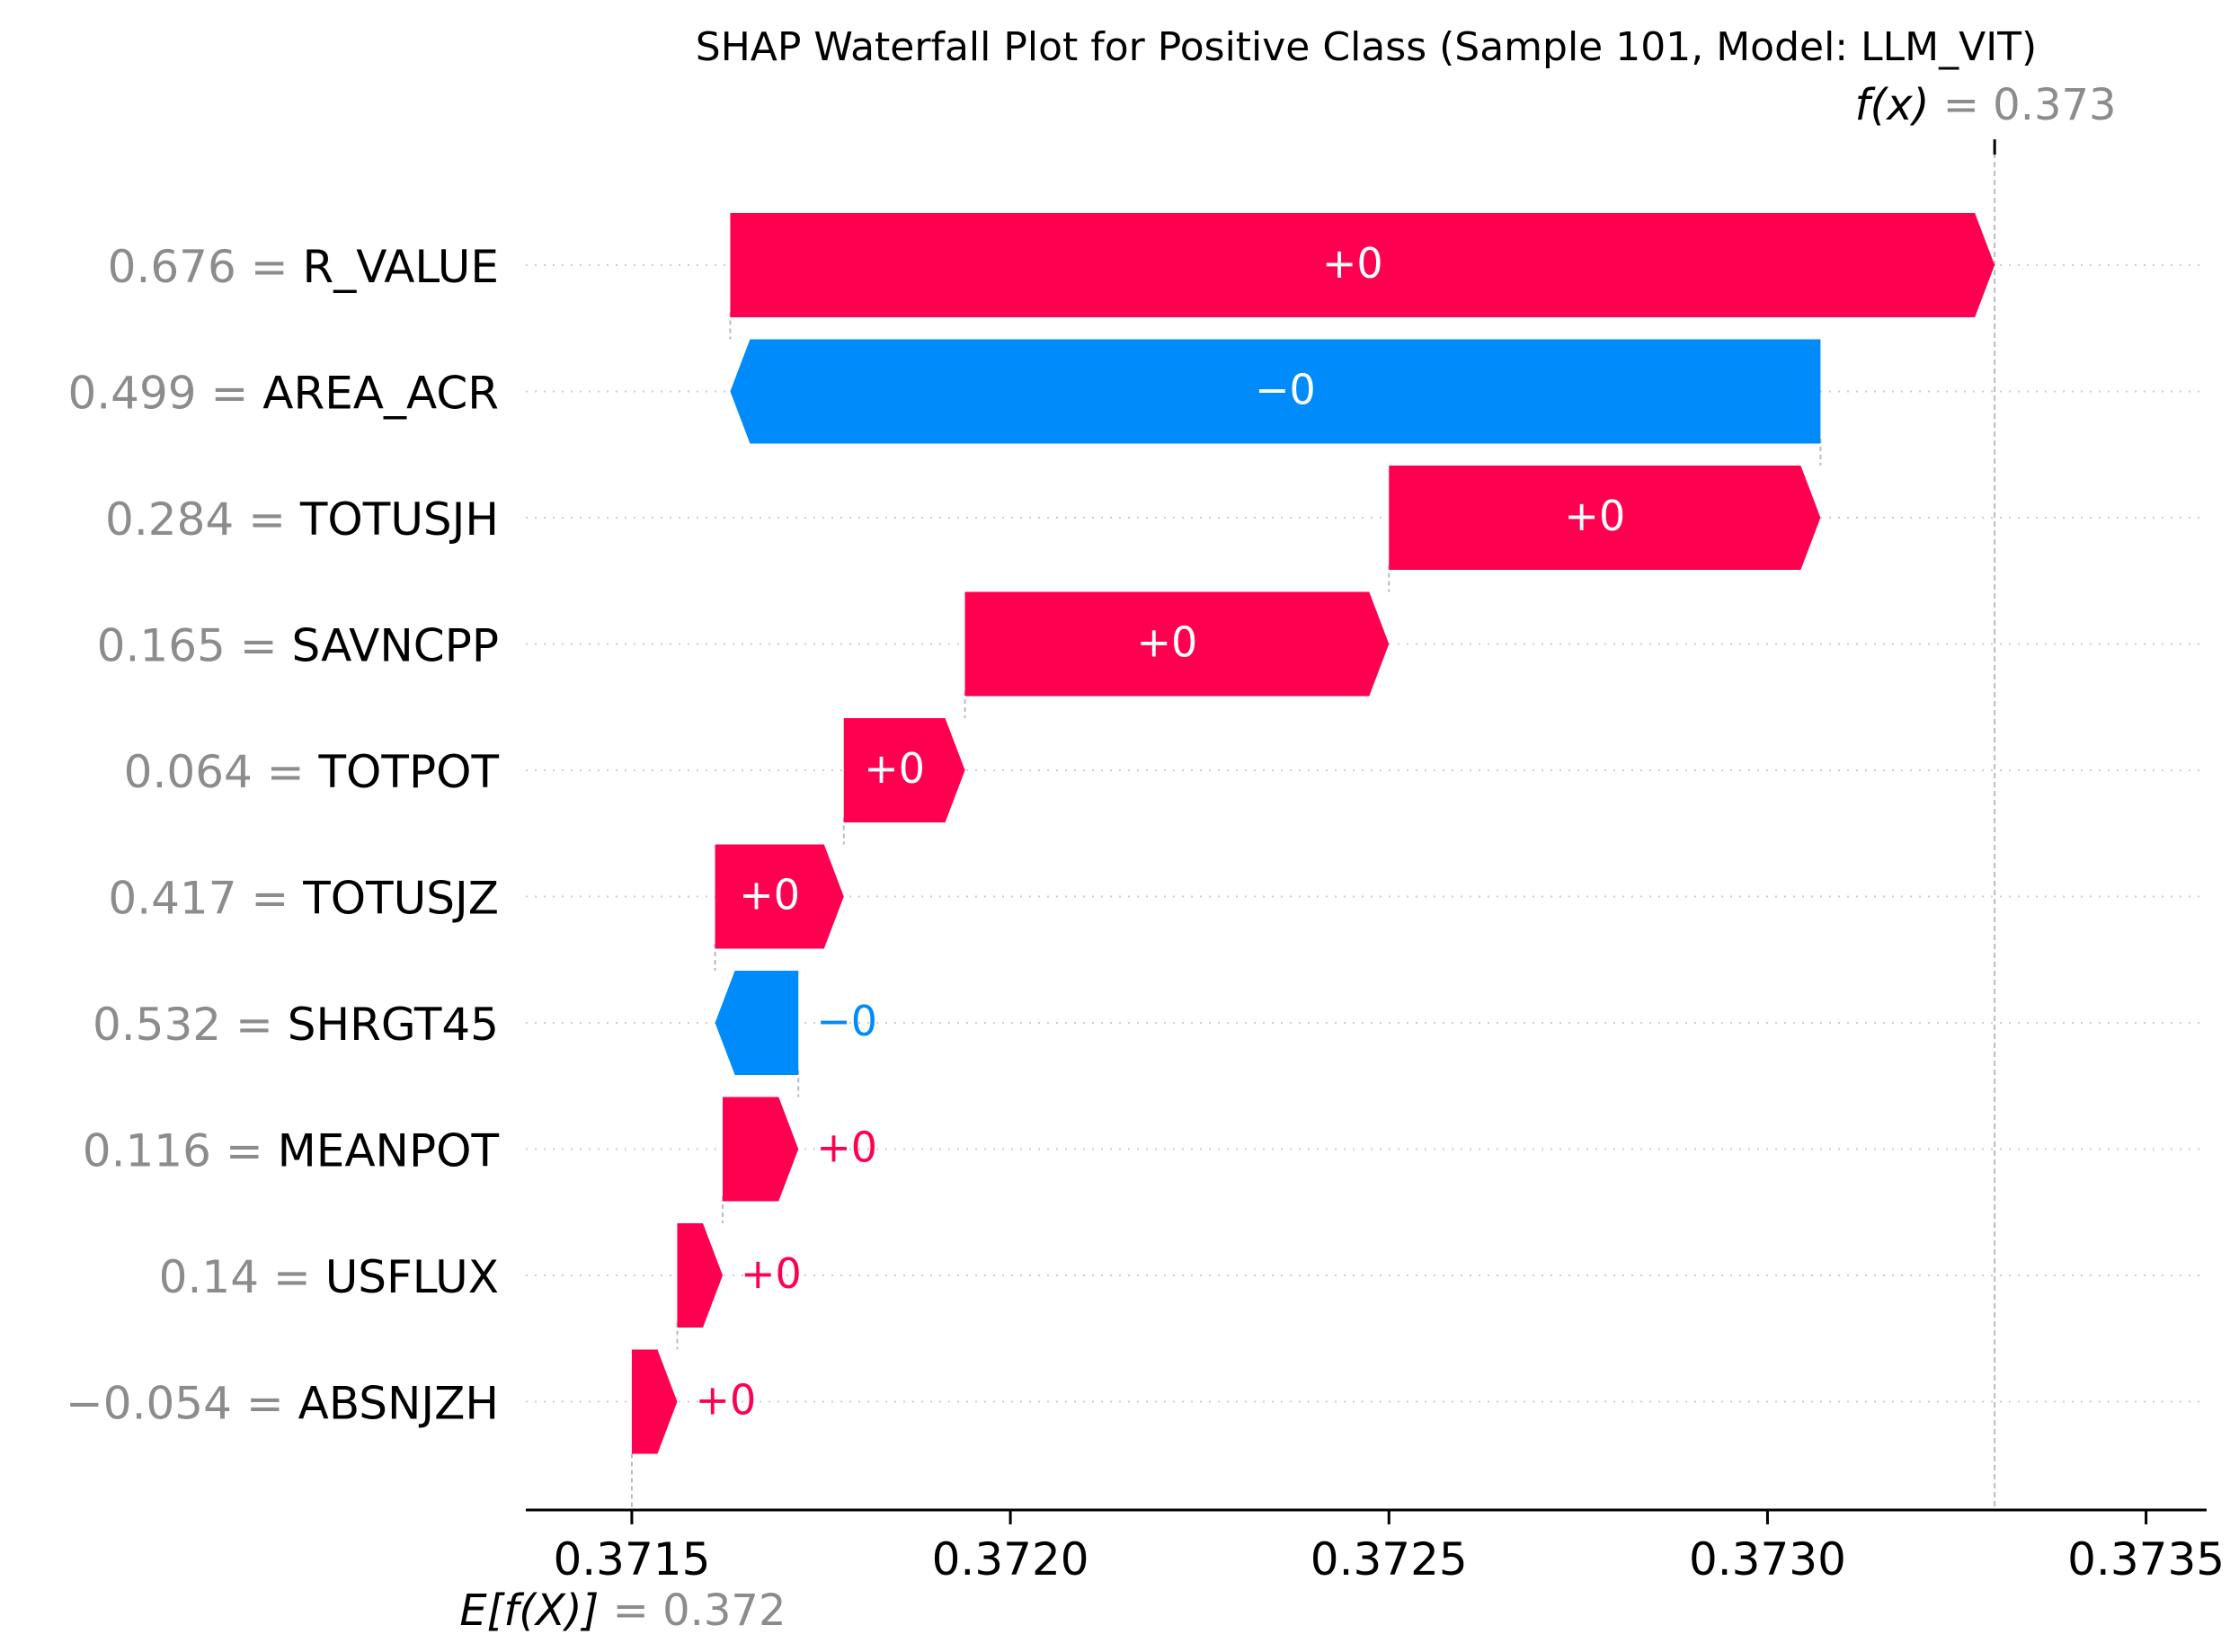 The width and height of the screenshot is (2230, 1652). Describe the element at coordinates (401, 267) in the screenshot. I see `feature-name: R_VALUE` at that location.